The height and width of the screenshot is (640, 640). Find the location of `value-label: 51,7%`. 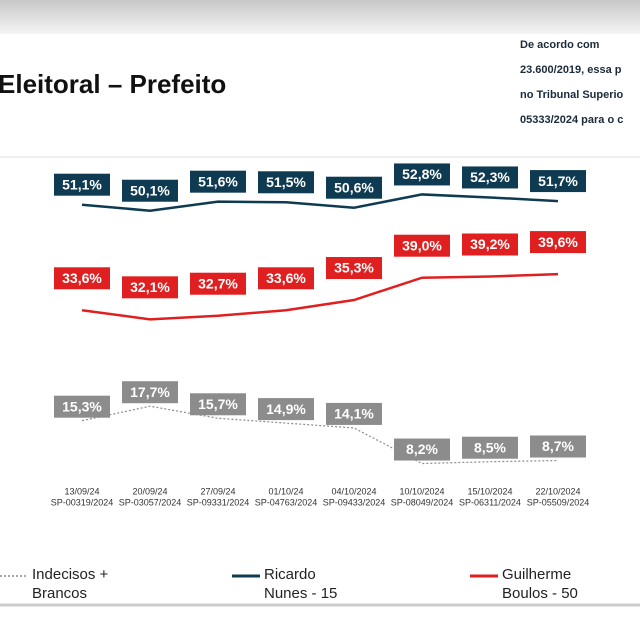

value-label: 51,7% is located at coordinates (558, 181).